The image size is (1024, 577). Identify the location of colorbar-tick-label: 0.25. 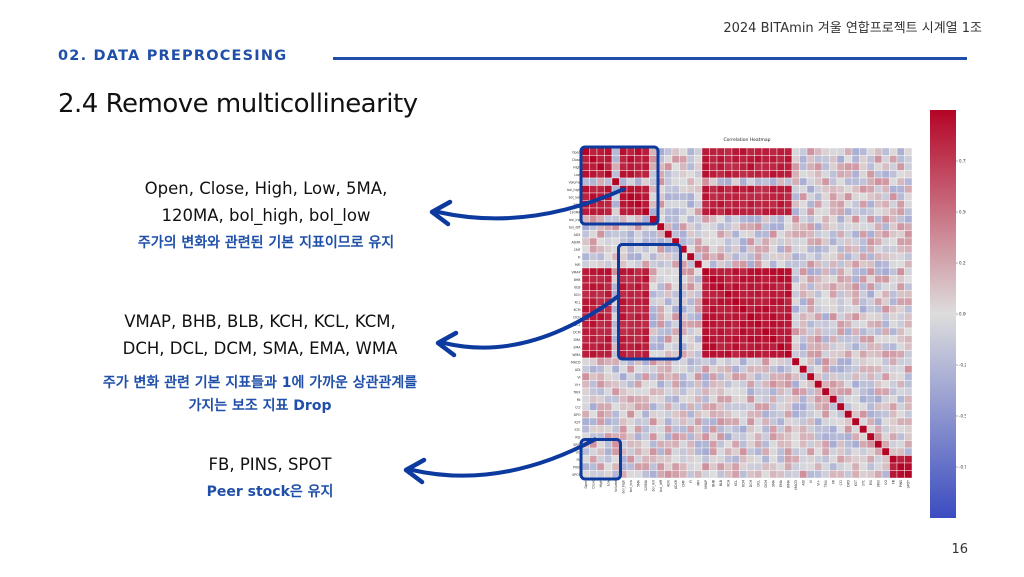
(962, 263).